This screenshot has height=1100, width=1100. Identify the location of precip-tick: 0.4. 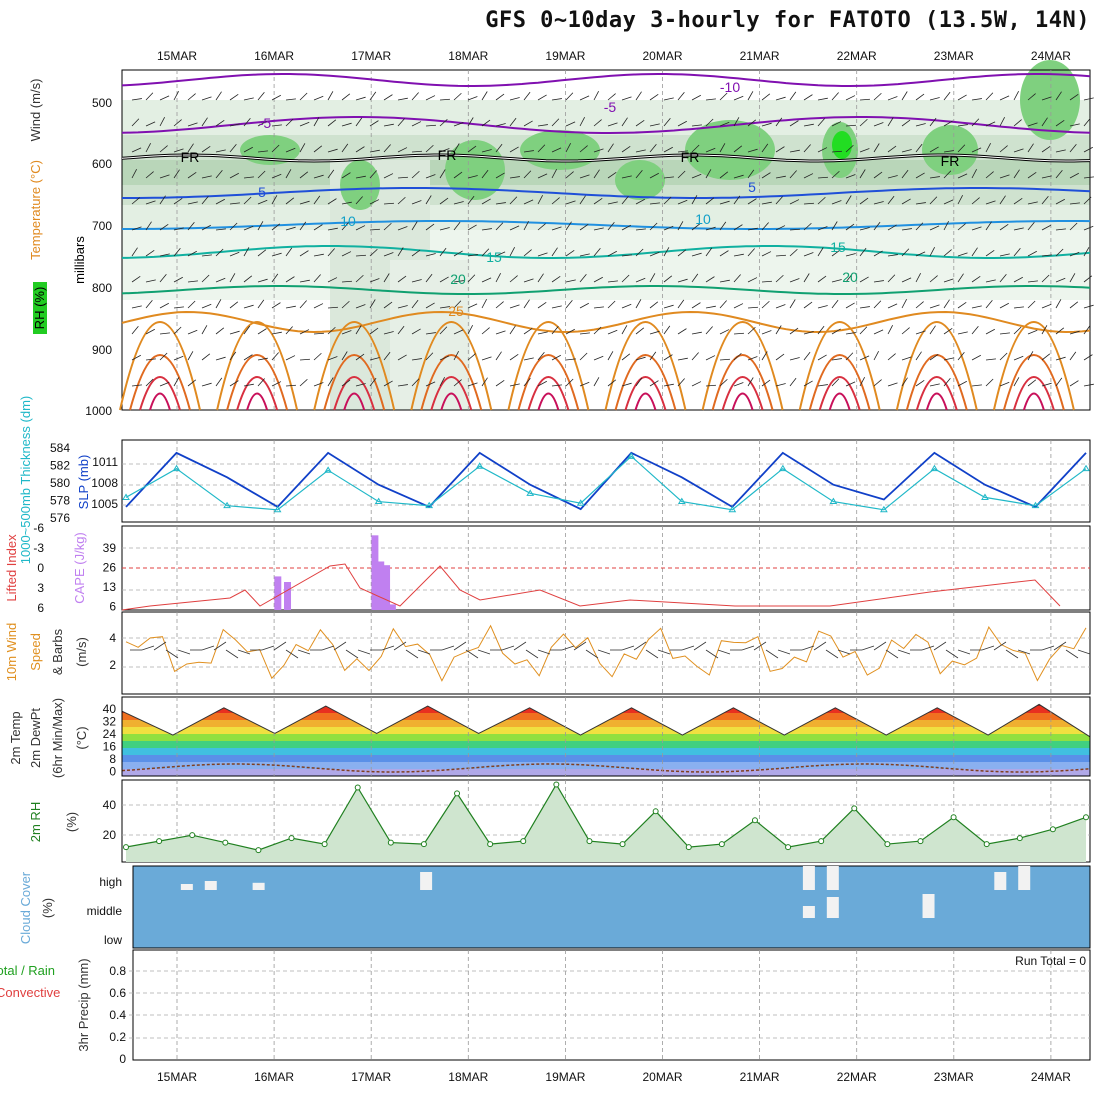
(117, 1015).